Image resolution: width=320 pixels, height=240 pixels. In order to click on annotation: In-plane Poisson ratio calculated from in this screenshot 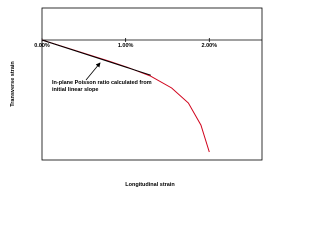, I will do `click(102, 83)`.